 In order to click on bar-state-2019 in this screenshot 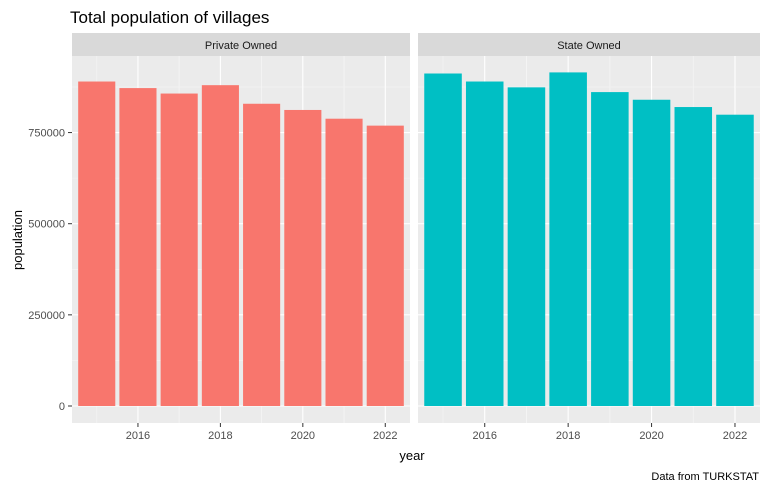, I will do `click(610, 249)`.